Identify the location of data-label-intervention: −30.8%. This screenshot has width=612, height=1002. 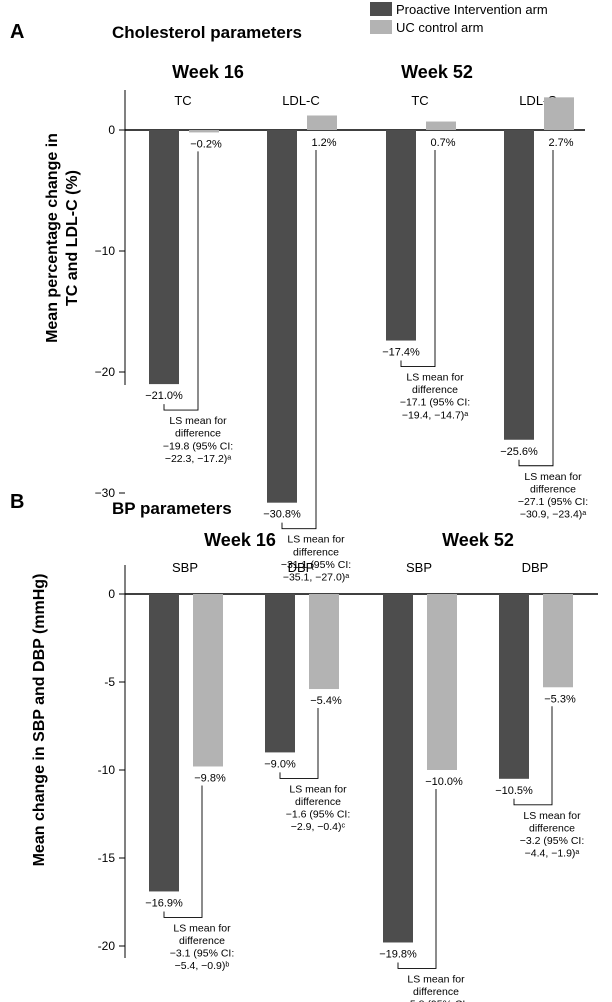
(282, 515).